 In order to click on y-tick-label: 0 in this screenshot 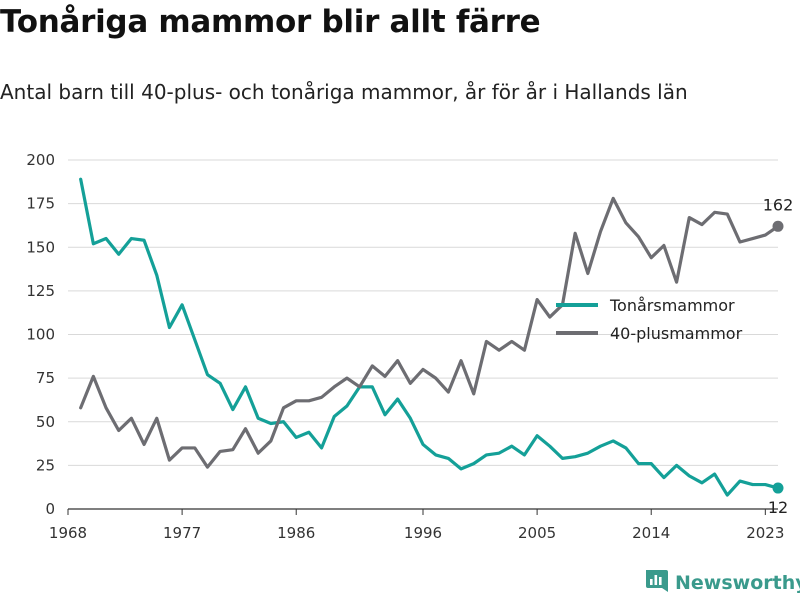, I will do `click(50, 509)`.